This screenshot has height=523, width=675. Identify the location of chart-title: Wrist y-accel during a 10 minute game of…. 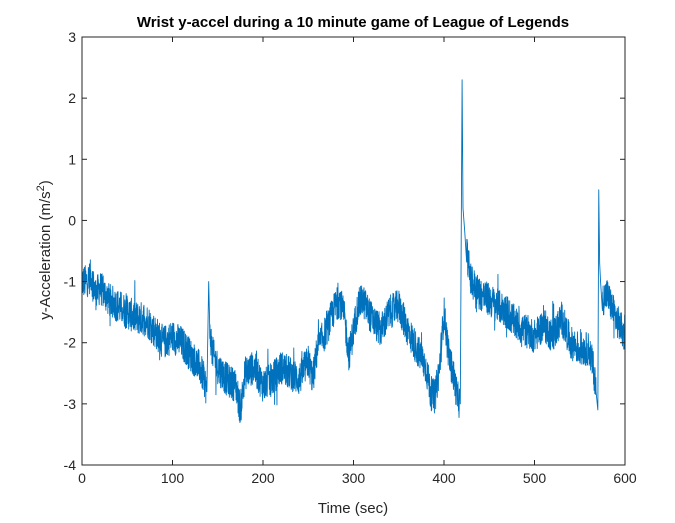
(353, 22).